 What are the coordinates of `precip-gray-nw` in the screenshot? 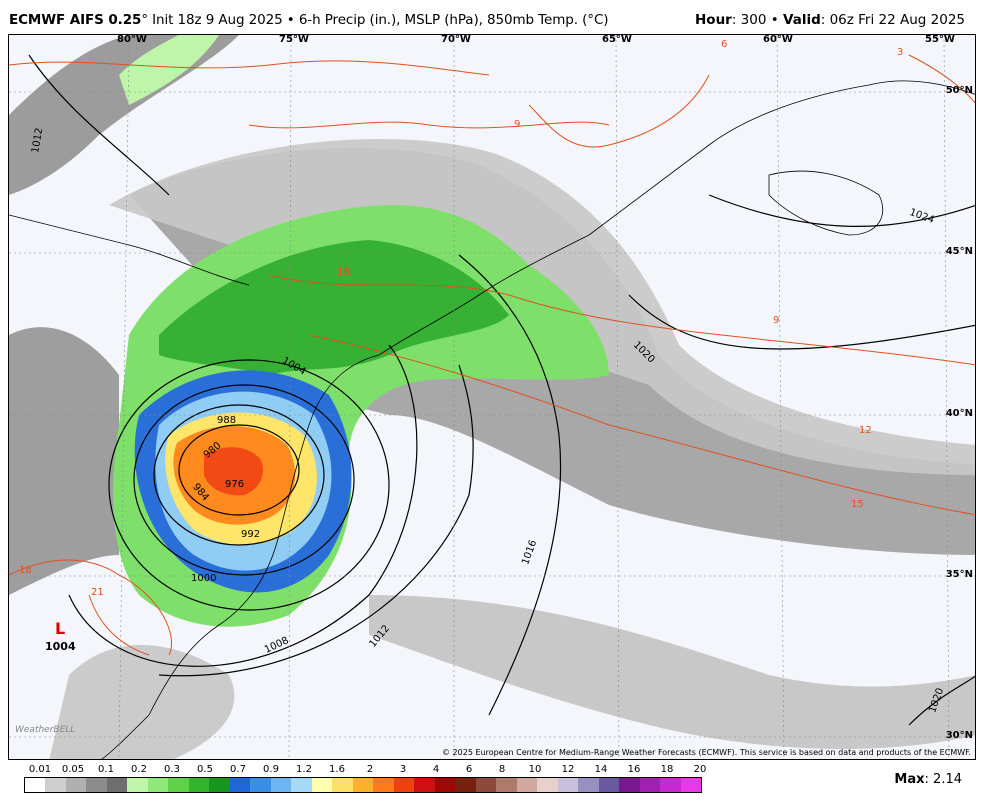 It's located at (124, 115).